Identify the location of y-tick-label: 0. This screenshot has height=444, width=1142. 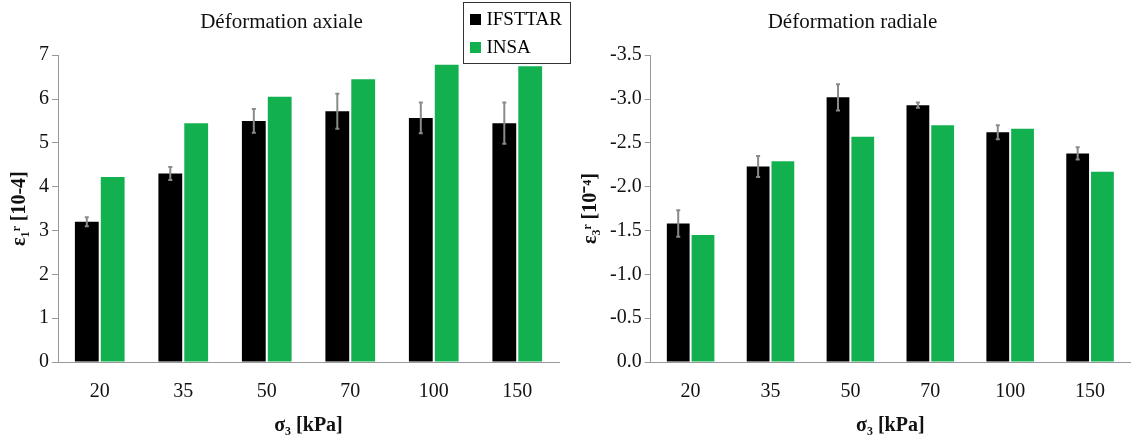
(44, 360).